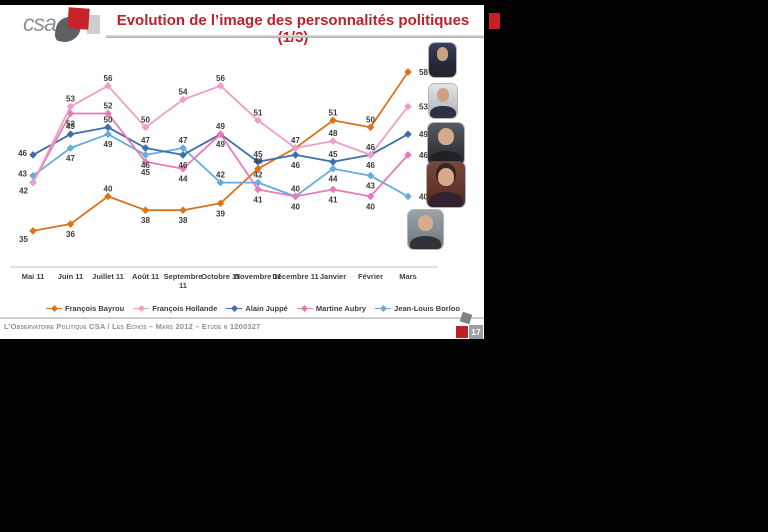 The width and height of the screenshot is (768, 532). I want to click on footer-divider, so click(242, 318).